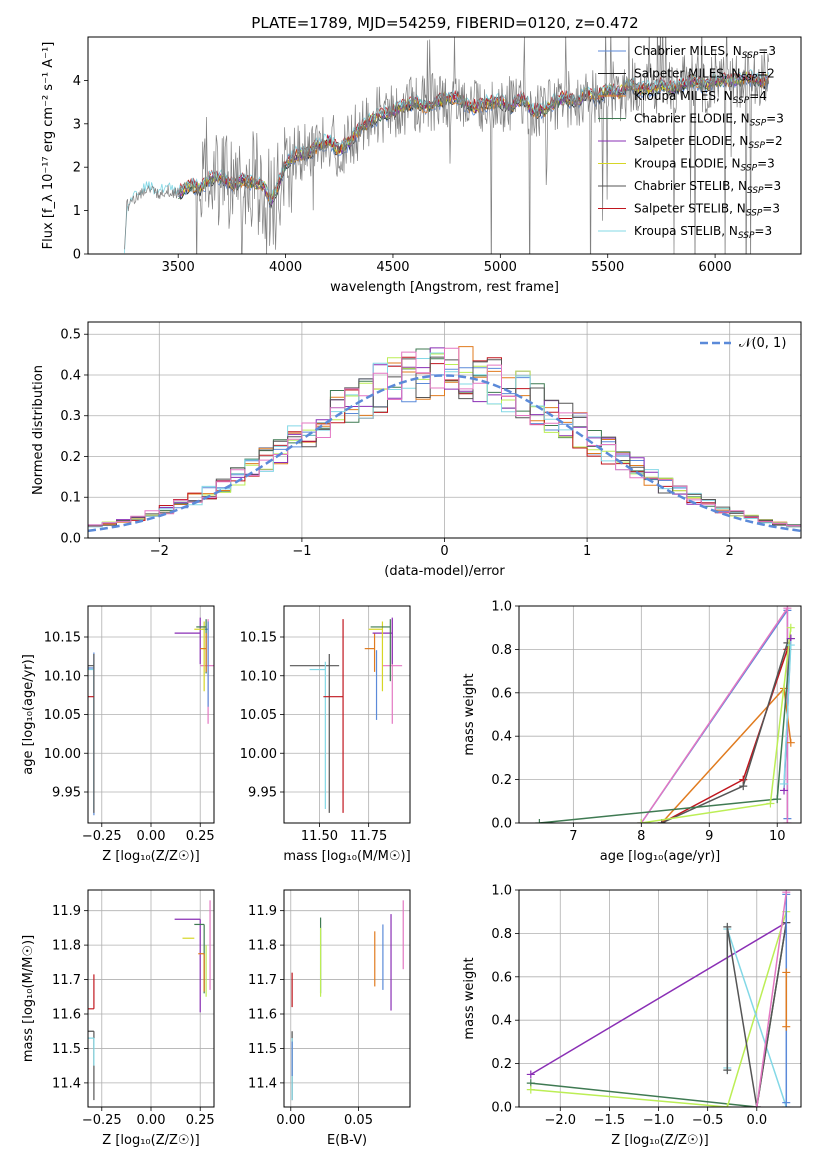  I want to click on x-tick-label: 0.0, so click(756, 1120).